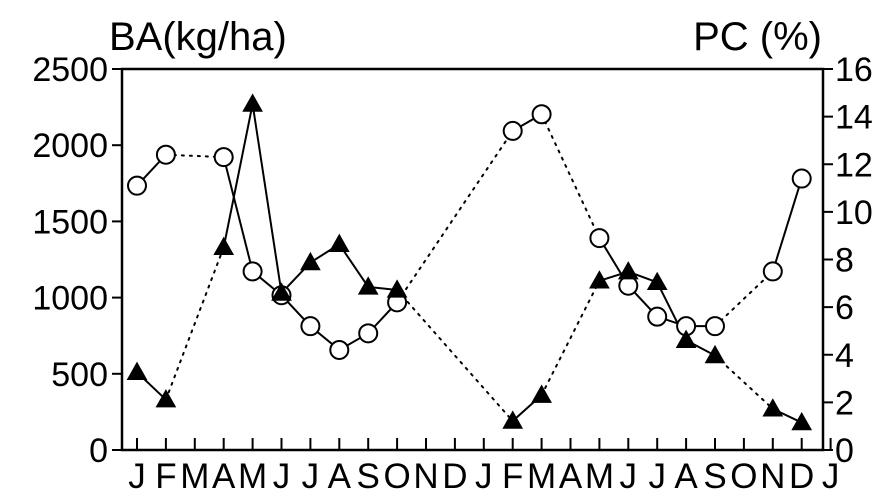 The height and width of the screenshot is (497, 879). What do you see at coordinates (77, 260) in the screenshot?
I see `left-axis: 0 500 1000 1500 2000 2500` at bounding box center [77, 260].